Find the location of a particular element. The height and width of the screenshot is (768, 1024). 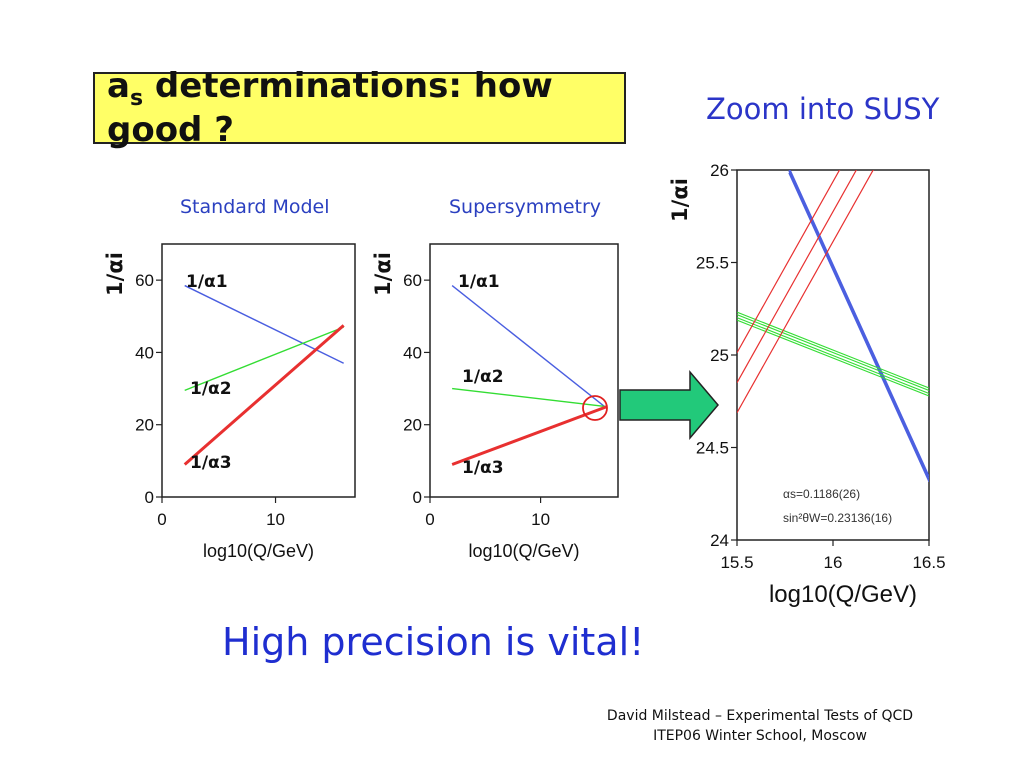

y-tick-label: 25.5 is located at coordinates (712, 263).